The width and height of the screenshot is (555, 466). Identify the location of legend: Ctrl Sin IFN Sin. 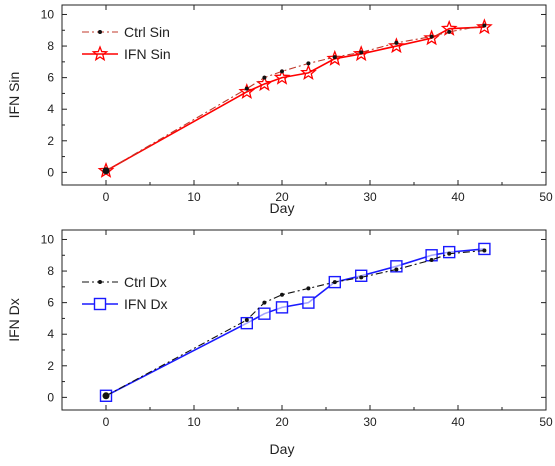
(126, 43).